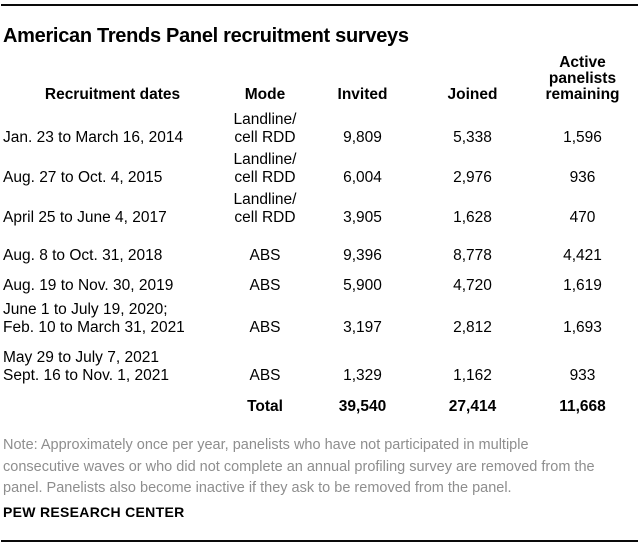 This screenshot has width=640, height=554. Describe the element at coordinates (319, 5) in the screenshot. I see `top-divider` at that location.